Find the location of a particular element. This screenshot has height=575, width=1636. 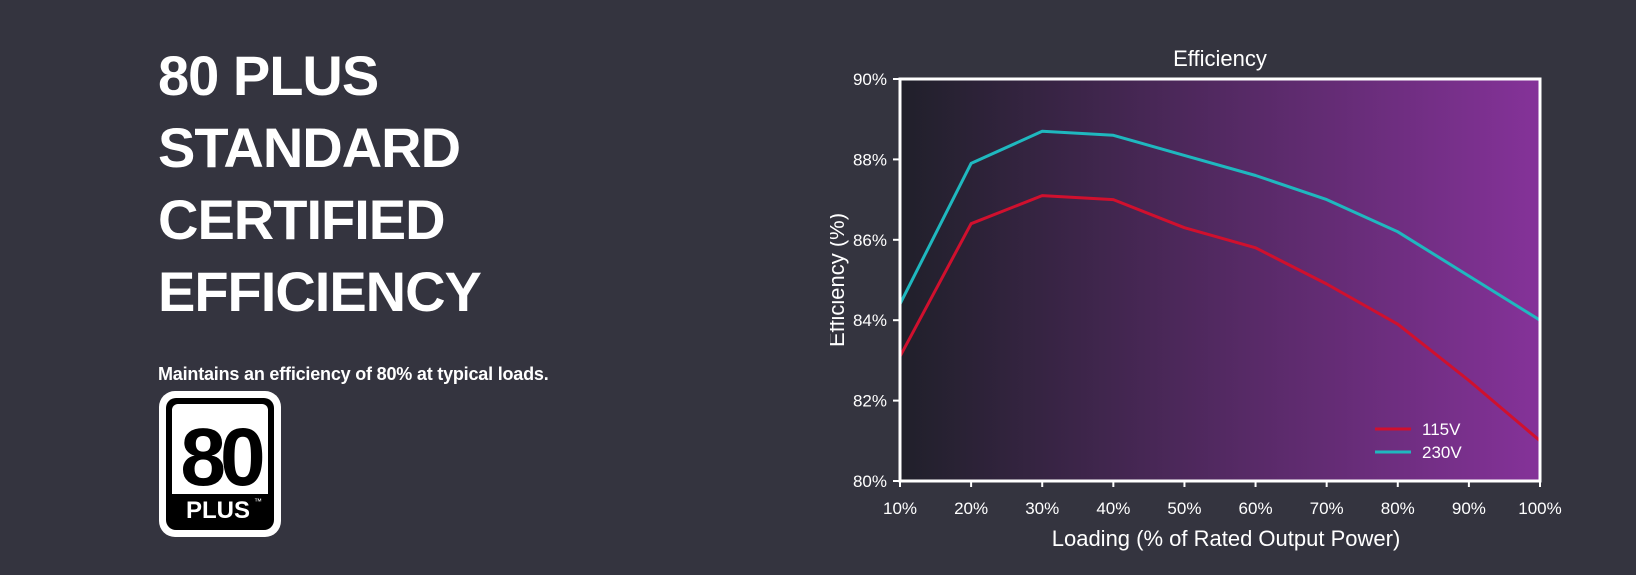

x-tick-label: 50% is located at coordinates (1184, 508).